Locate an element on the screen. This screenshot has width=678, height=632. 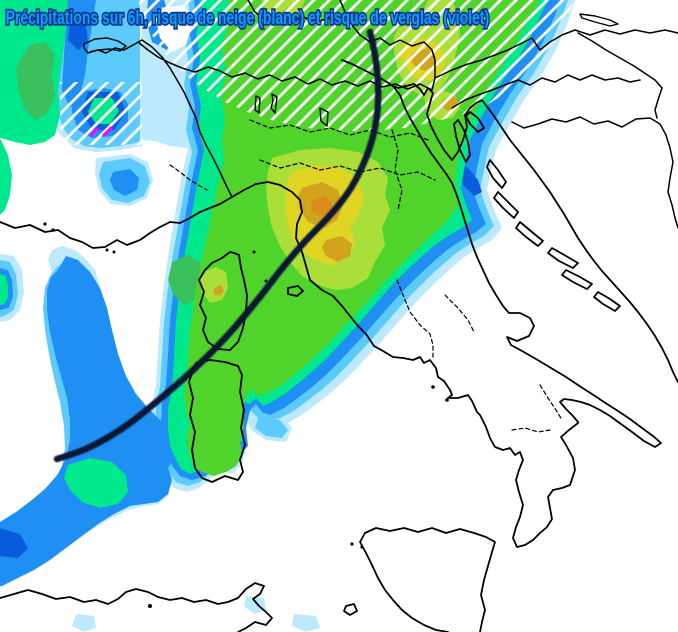
ice-hatch-overlay is located at coordinates (101, 131).